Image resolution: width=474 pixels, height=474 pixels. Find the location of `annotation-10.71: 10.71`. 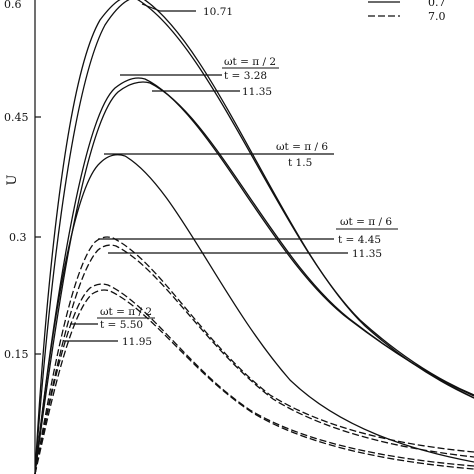

annotation-10.71: 10.71 is located at coordinates (218, 12).